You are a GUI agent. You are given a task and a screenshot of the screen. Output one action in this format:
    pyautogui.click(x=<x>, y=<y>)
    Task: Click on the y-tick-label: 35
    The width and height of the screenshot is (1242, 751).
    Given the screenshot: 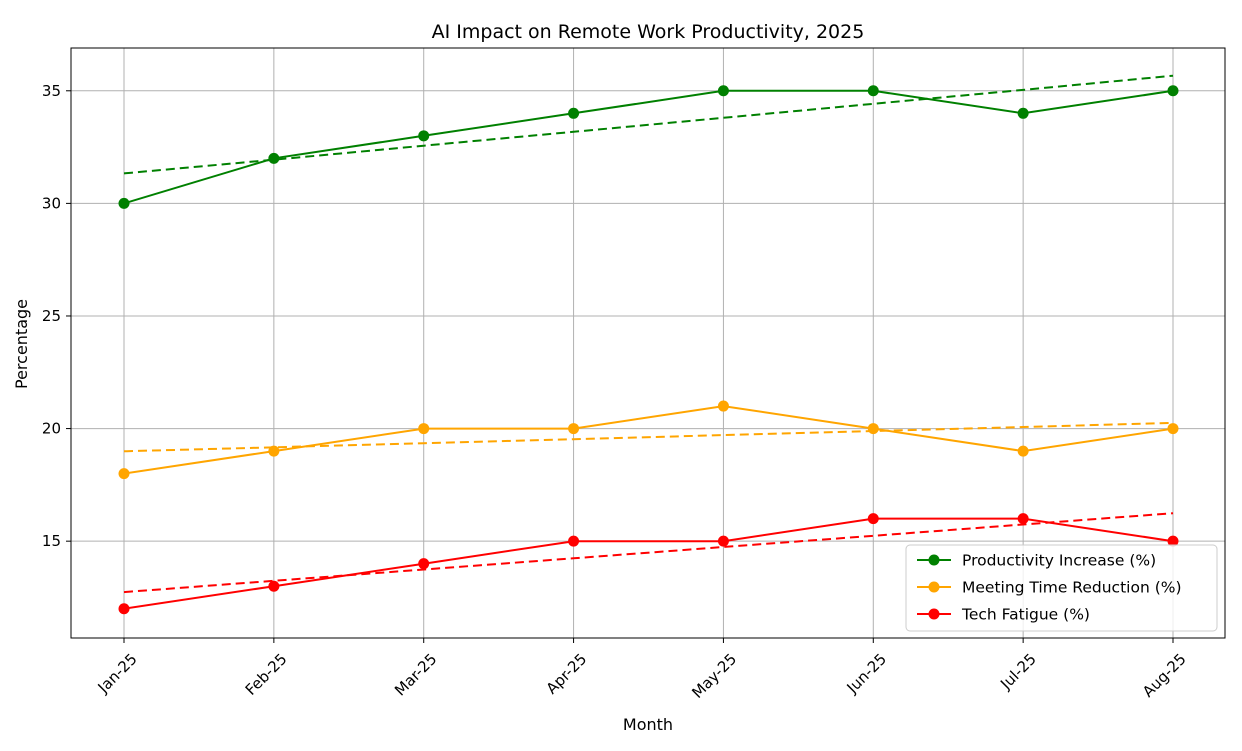 What is the action you would take?
    pyautogui.click(x=51, y=91)
    